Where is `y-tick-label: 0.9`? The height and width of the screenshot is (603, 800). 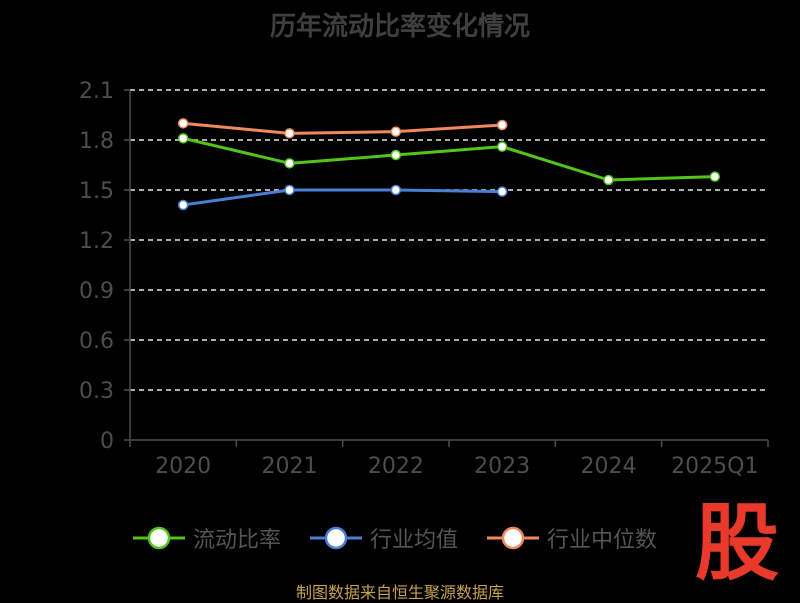 y-tick-label: 0.9 is located at coordinates (96, 291).